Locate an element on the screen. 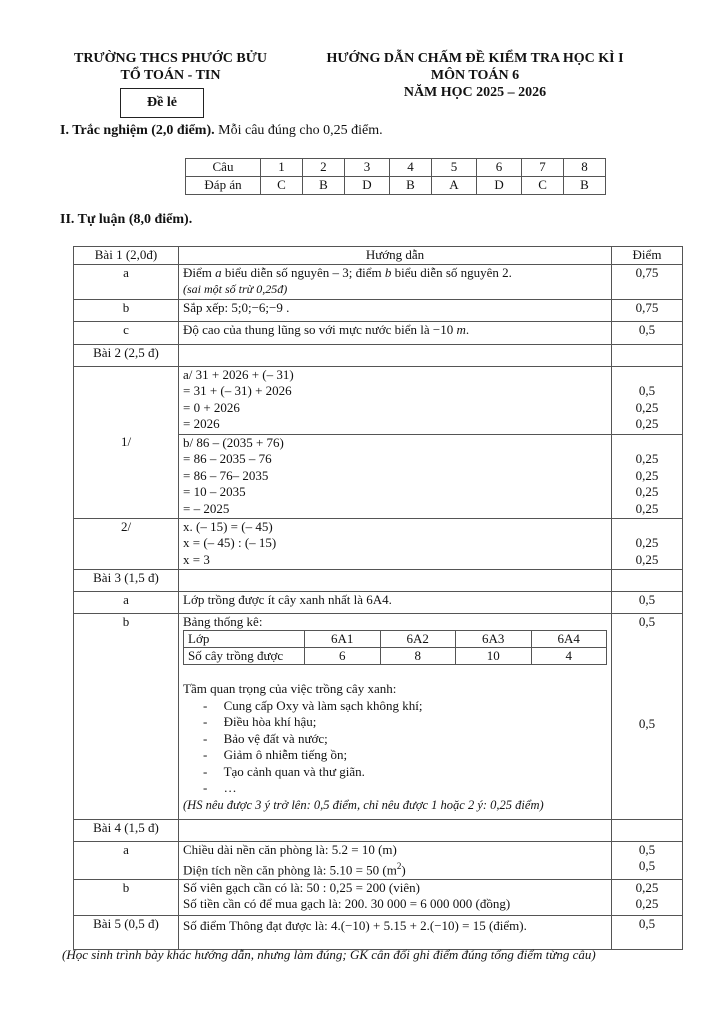 This screenshot has width=725, height=1024. subject: MÔN TOÁN 6 is located at coordinates (475, 75).